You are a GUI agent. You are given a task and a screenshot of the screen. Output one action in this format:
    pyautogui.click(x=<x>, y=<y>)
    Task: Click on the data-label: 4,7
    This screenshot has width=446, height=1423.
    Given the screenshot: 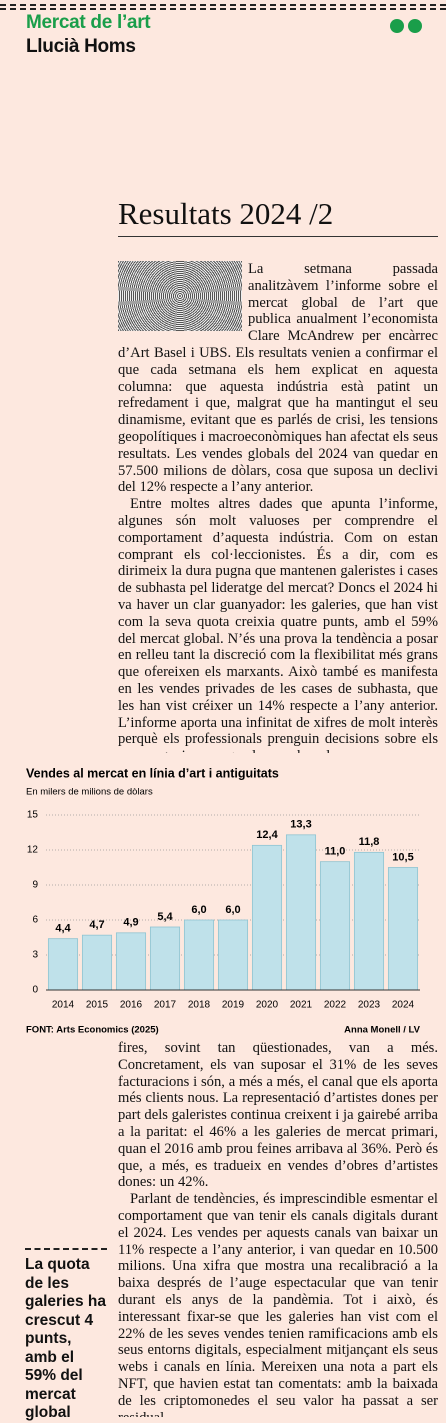 What is the action you would take?
    pyautogui.click(x=96, y=925)
    